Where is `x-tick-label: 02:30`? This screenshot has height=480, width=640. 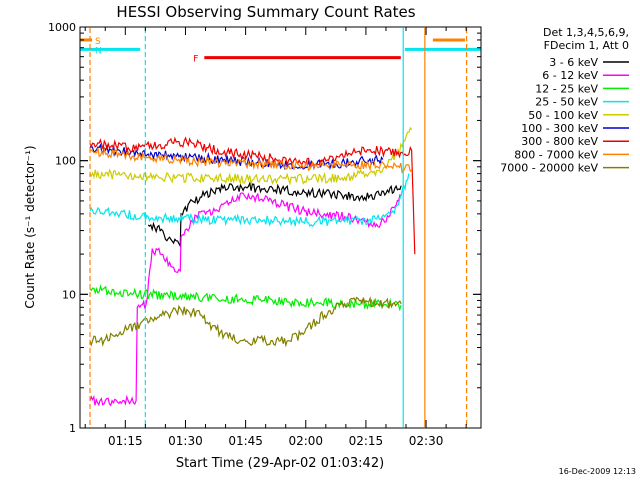 x-tick-label: 02:30 is located at coordinates (426, 441).